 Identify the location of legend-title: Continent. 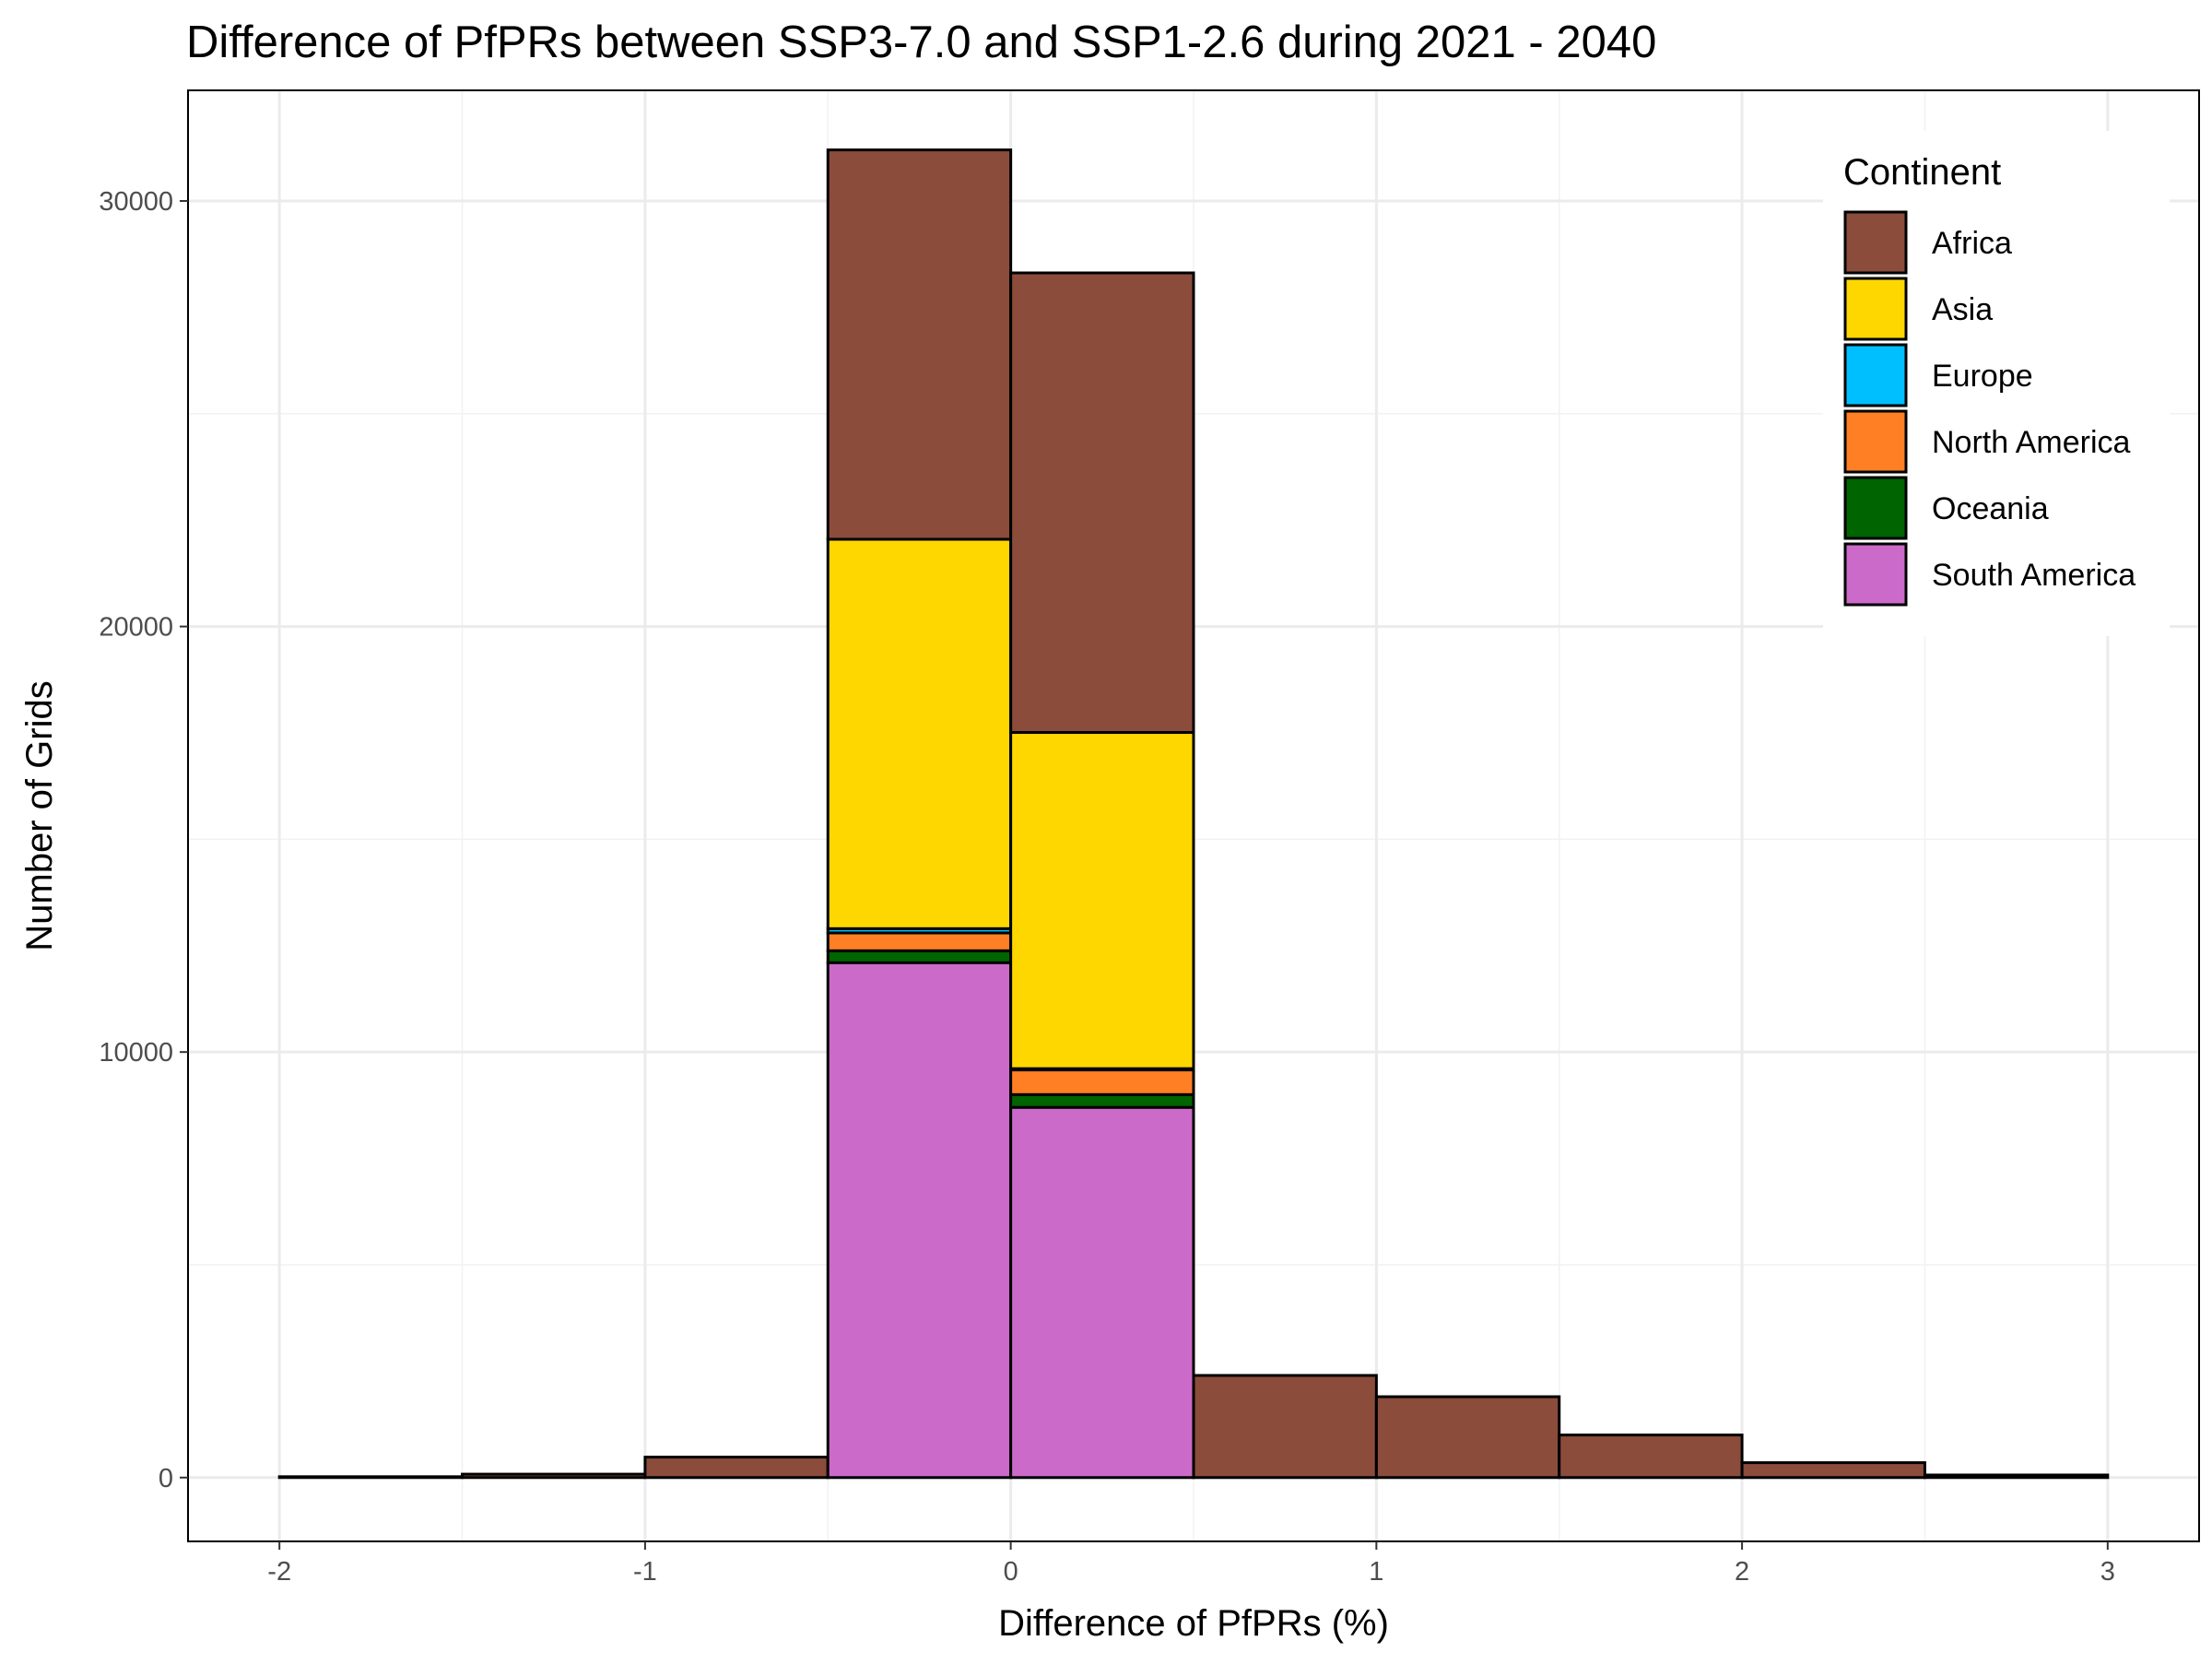
(1922, 172).